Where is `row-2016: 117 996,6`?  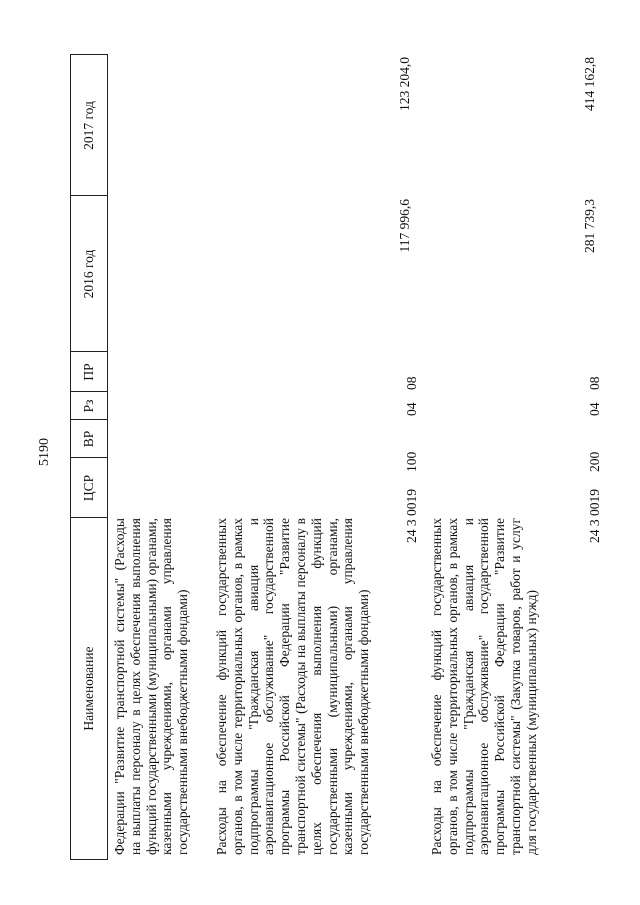 row-2016: 117 996,6 is located at coordinates (404, 226).